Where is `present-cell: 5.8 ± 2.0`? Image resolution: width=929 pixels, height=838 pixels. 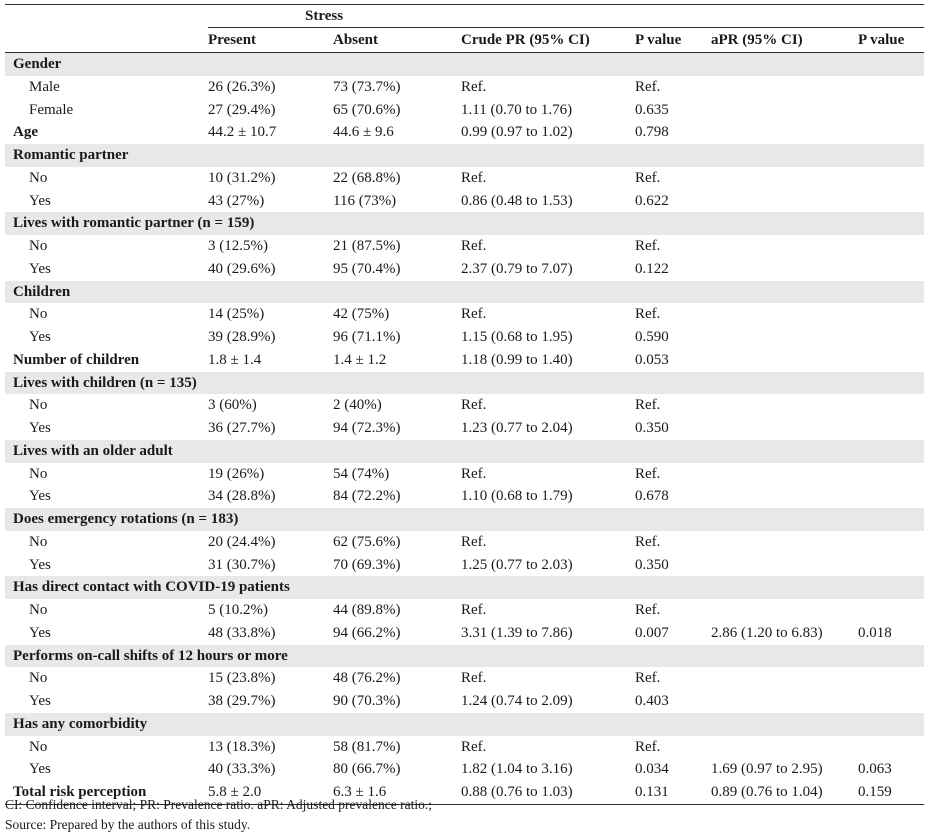
present-cell: 5.8 ± 2.0 is located at coordinates (270, 793).